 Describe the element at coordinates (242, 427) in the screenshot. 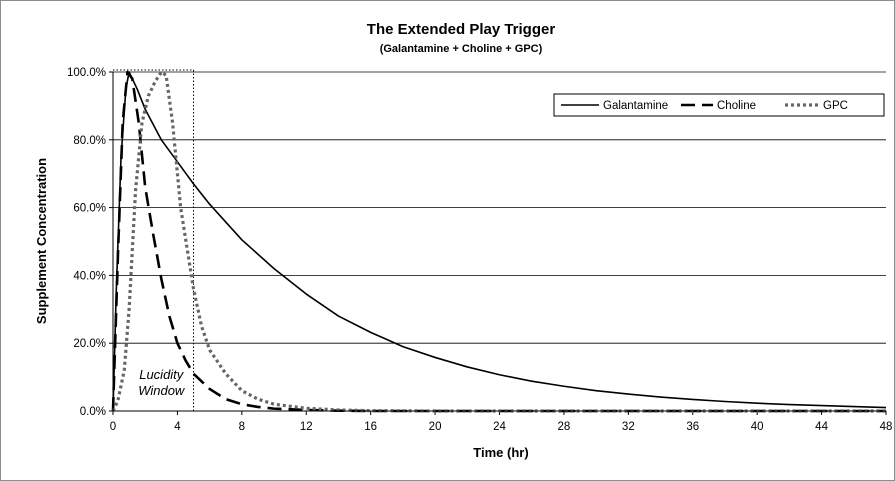

I see `x-tick-label-2: 8` at that location.